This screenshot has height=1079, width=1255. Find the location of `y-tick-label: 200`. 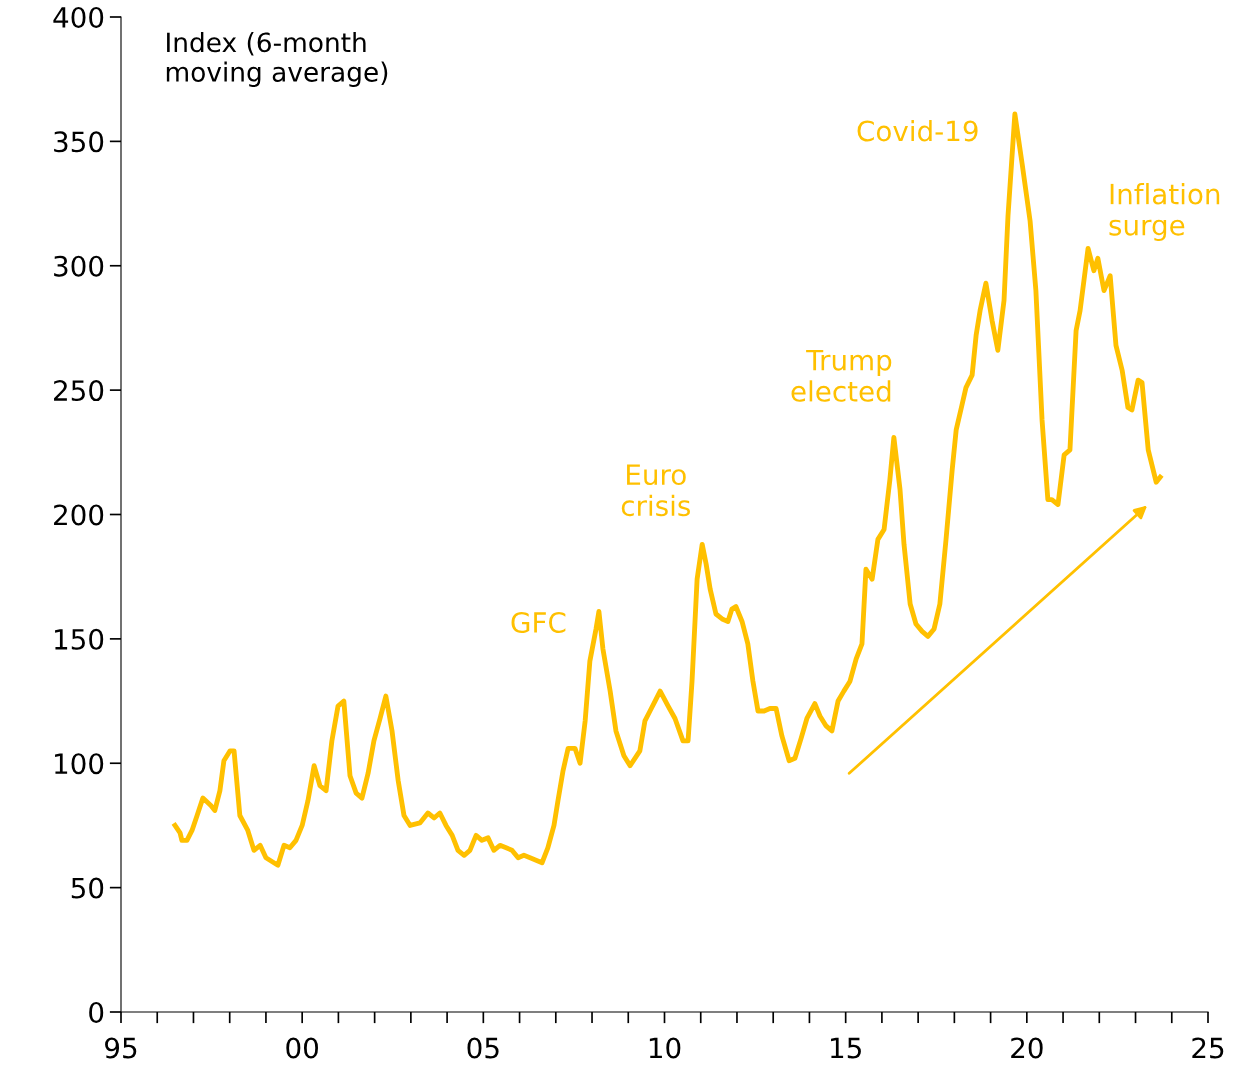

y-tick-label: 200 is located at coordinates (79, 515).